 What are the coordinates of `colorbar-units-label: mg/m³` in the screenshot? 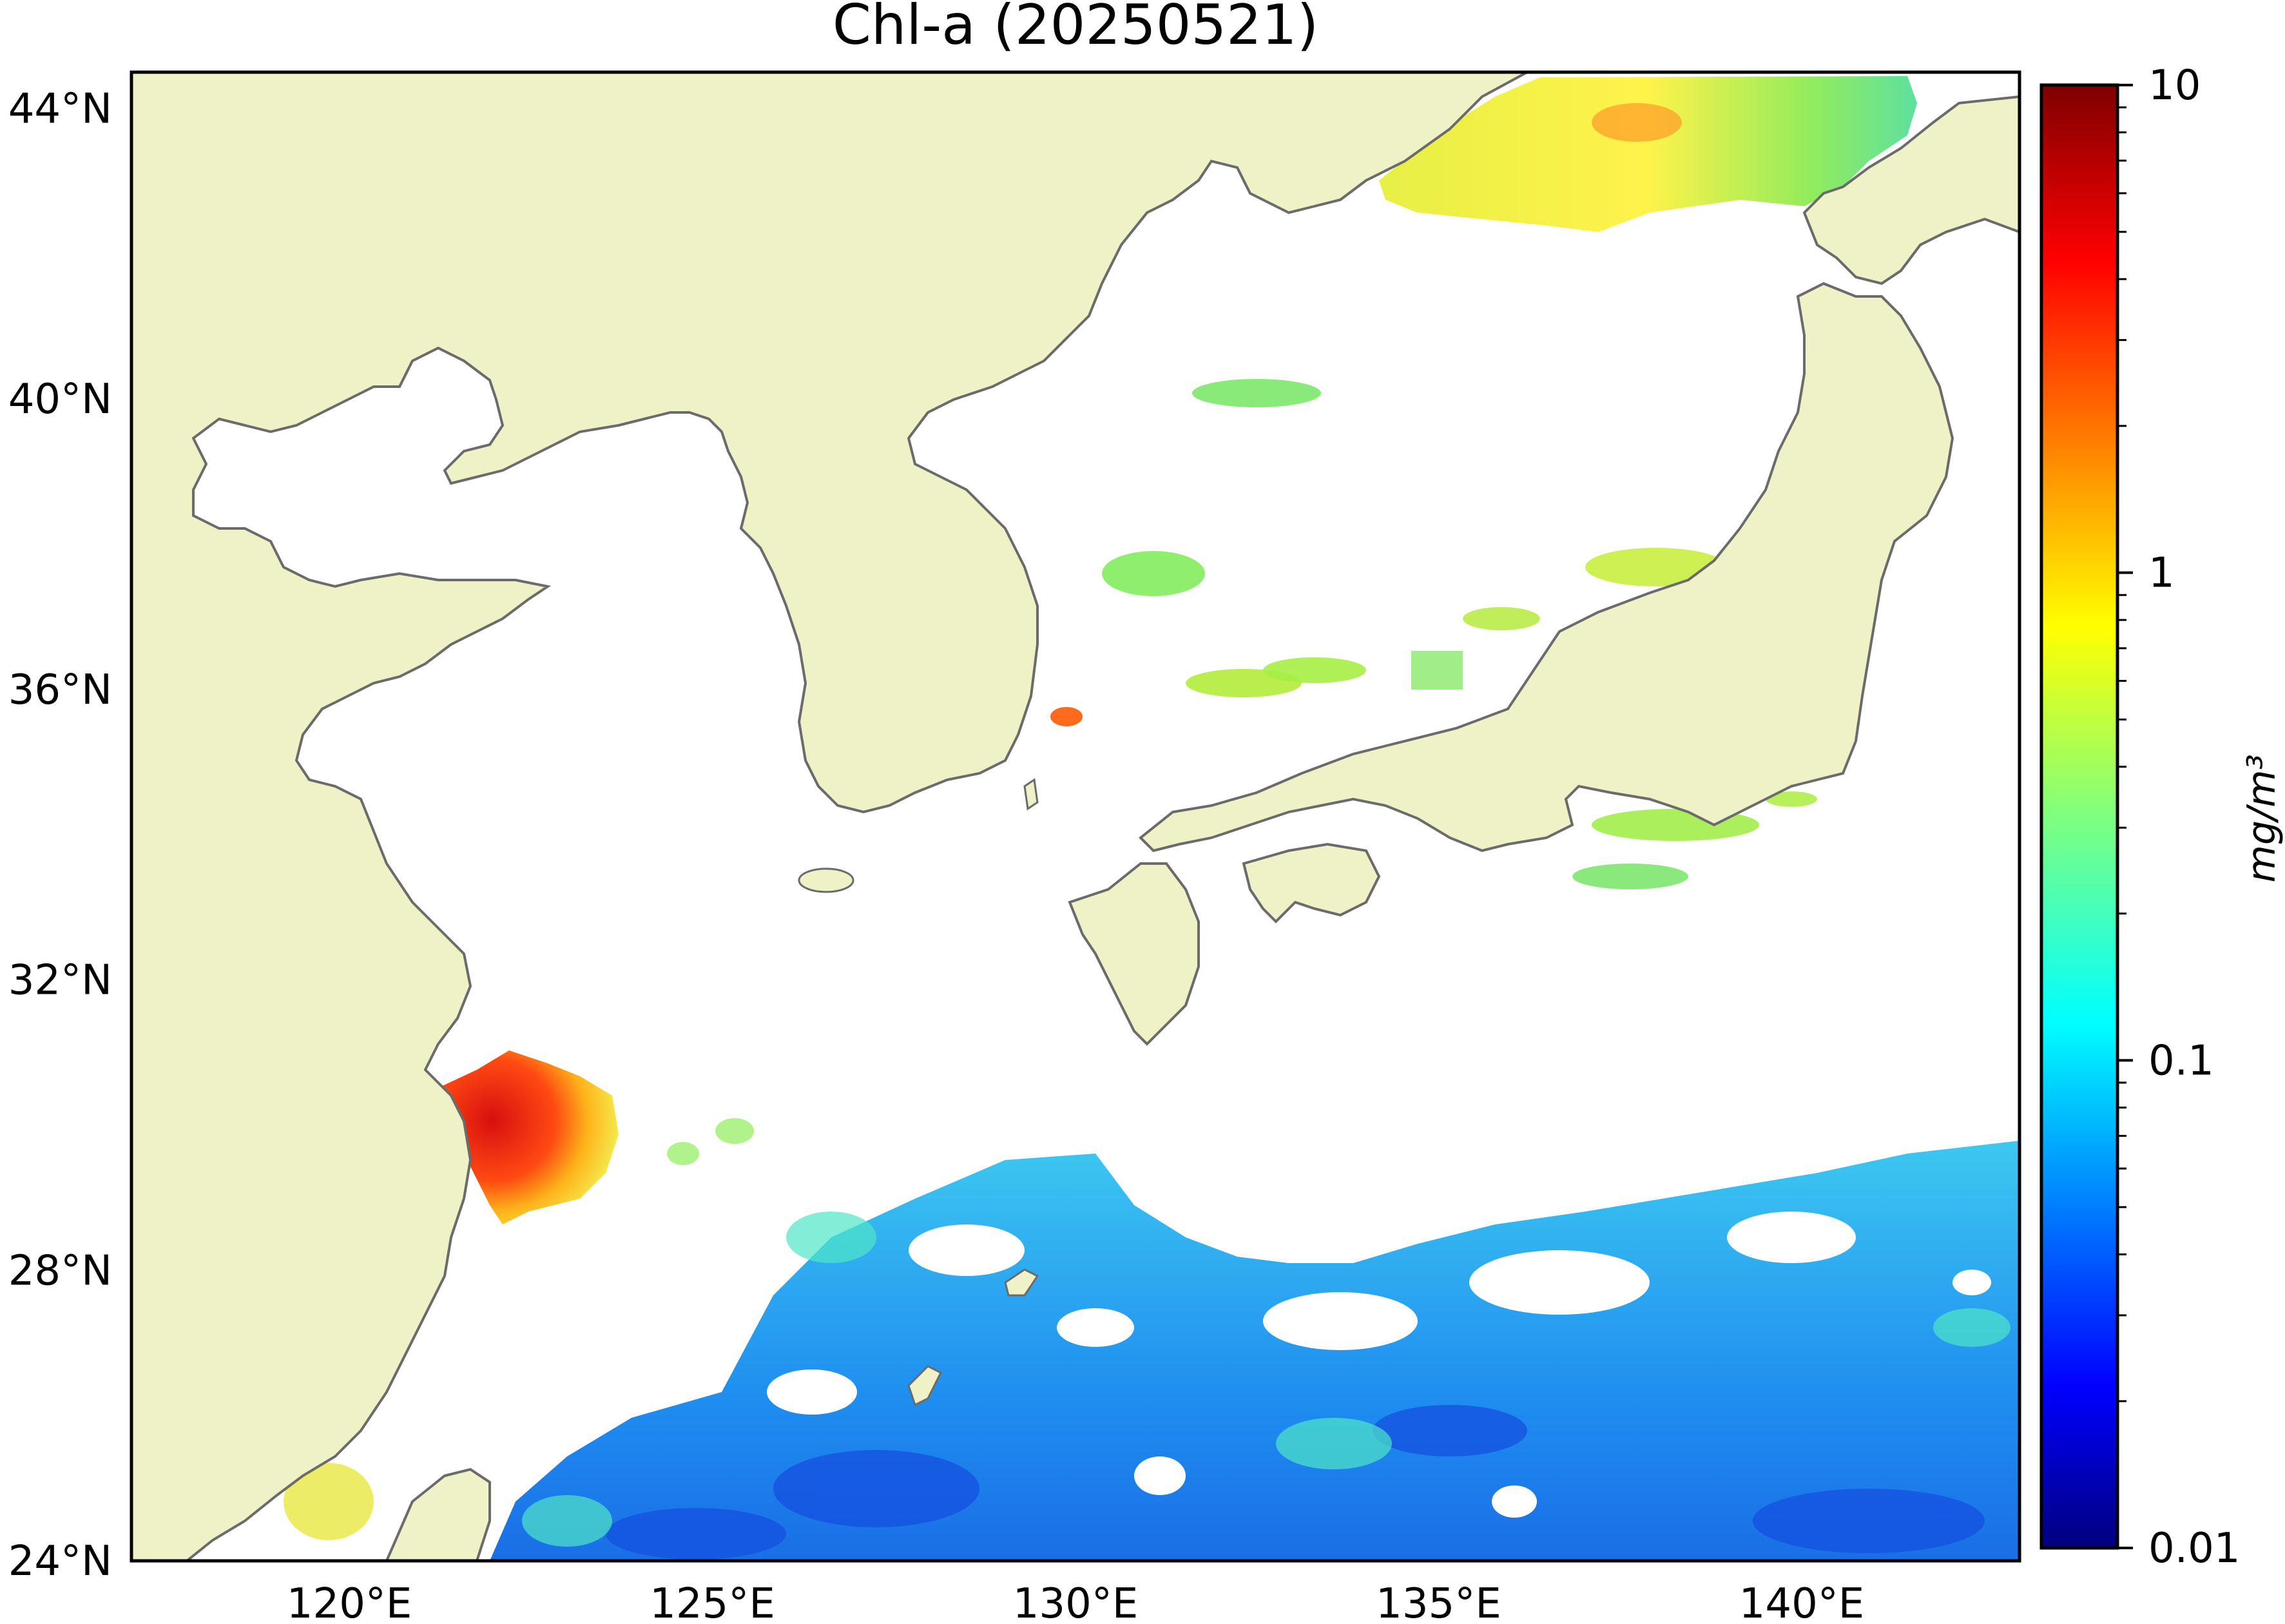 It's located at (2261, 818).